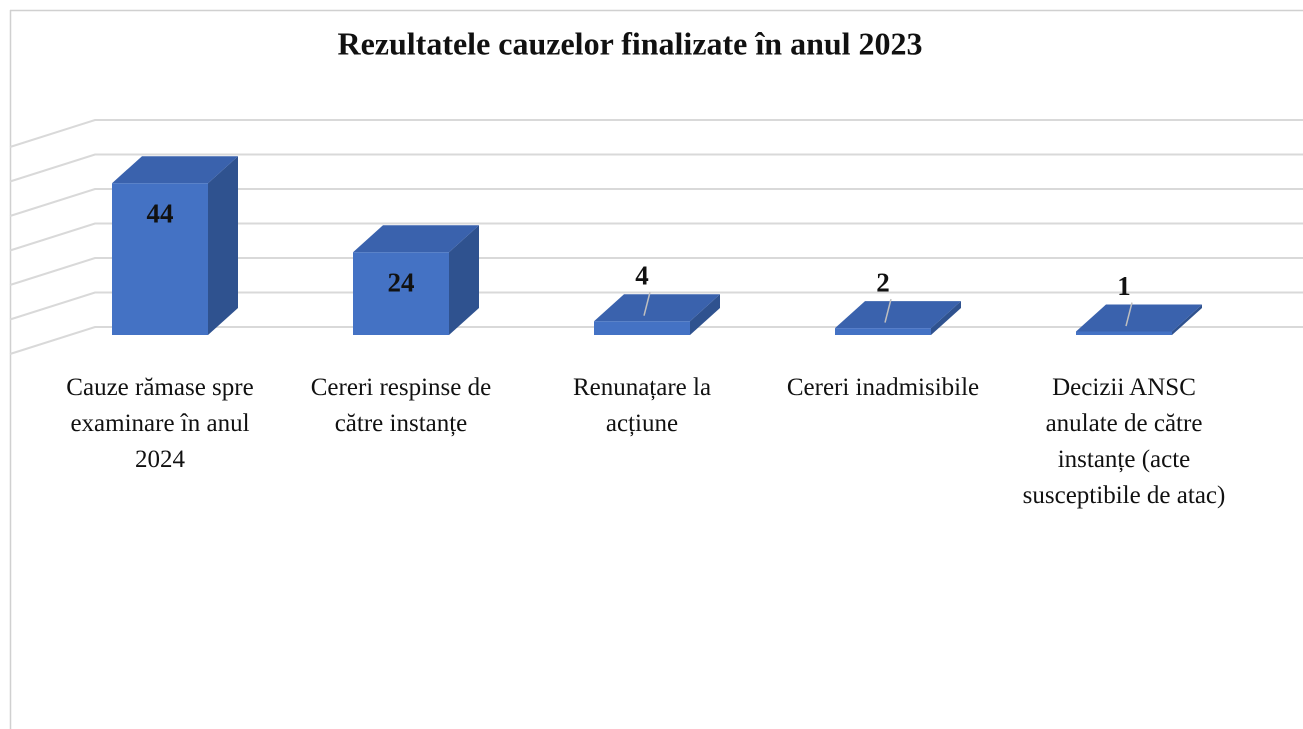 The height and width of the screenshot is (729, 1303). I want to click on x-tick-label: Cauze rămase spre examinare în anul 2024, so click(160, 423).